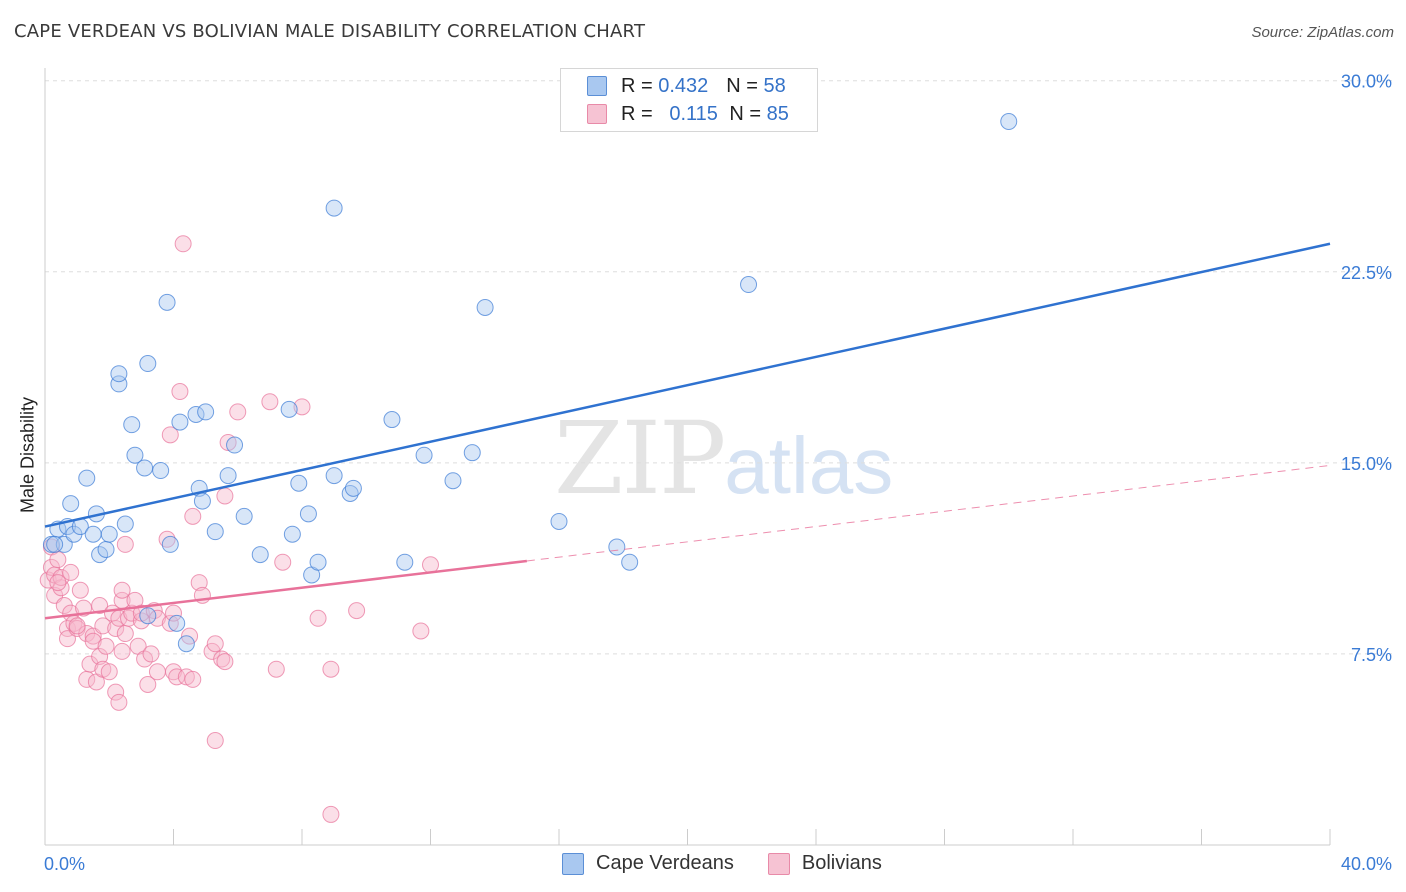 Image resolution: width=1406 pixels, height=892 pixels. I want to click on legend-row-bolivians: R = 0.115 N = 85, so click(688, 114).